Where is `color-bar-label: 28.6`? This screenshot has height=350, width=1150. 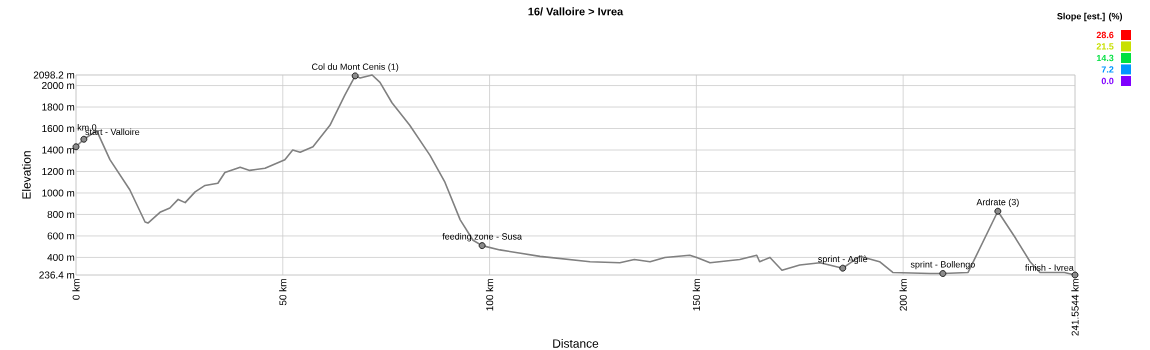 color-bar-label: 28.6 is located at coordinates (1105, 35).